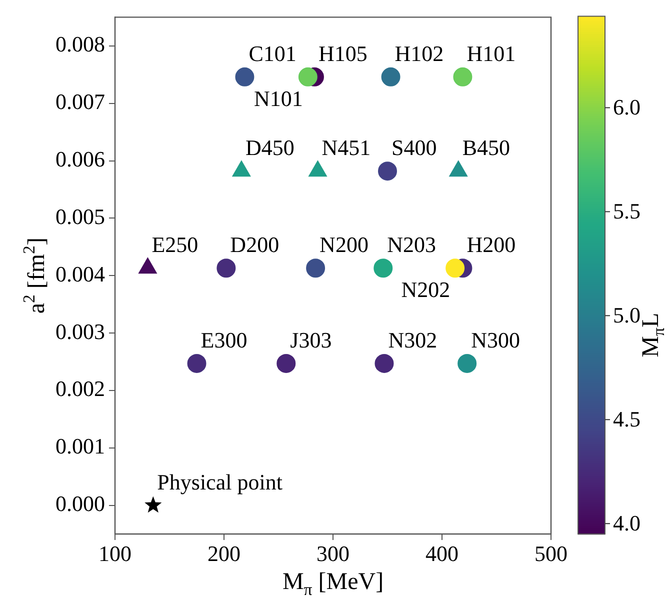 The image size is (668, 599). I want to click on y-tick-label: 0.008, so click(80, 44).